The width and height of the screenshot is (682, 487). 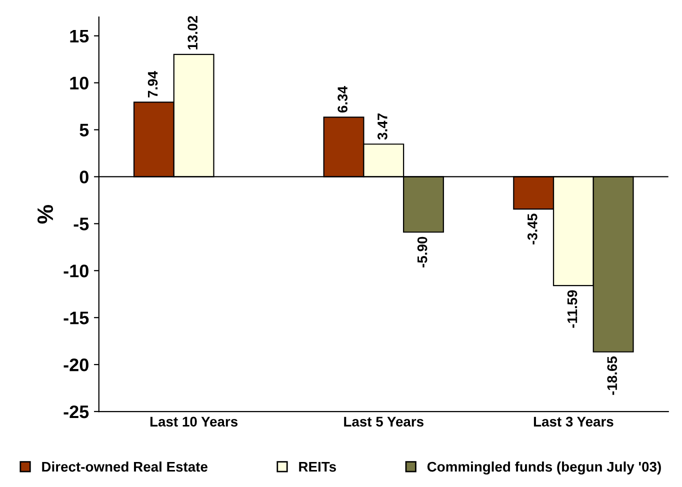 I want to click on x-tick-label: Last 5 Years, so click(x=384, y=421).